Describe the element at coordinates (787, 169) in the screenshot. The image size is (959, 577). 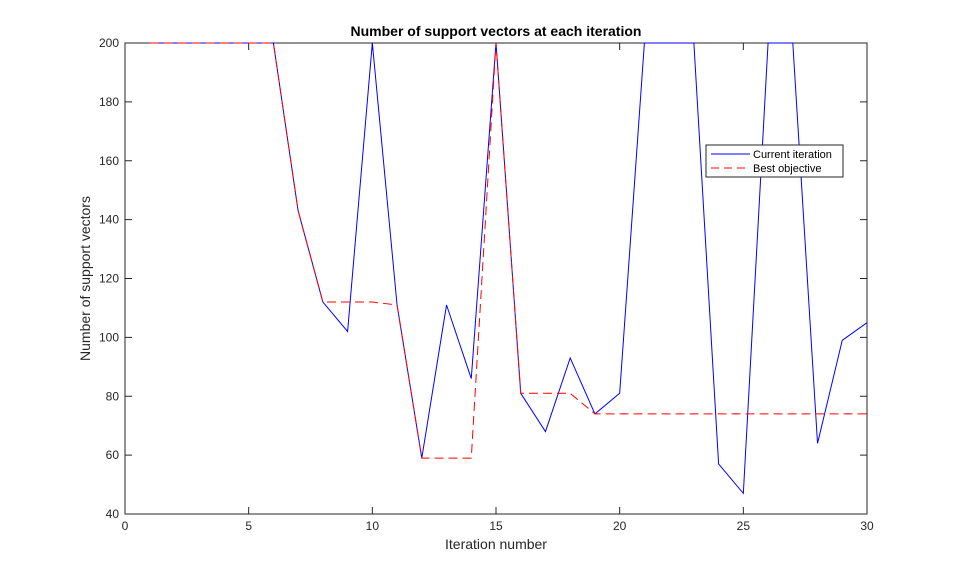
I see `legend-entry-label: Best objective` at that location.